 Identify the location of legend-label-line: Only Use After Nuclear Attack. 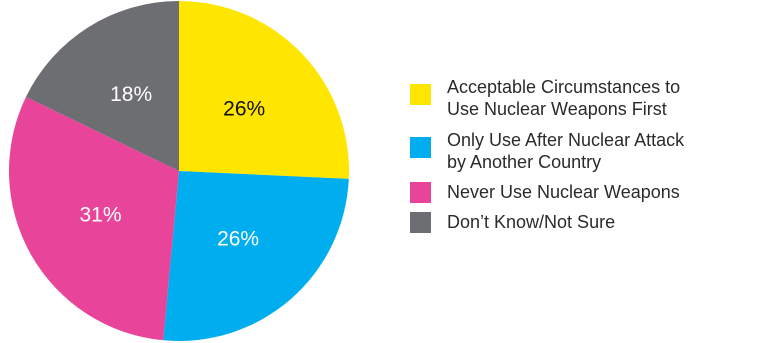
(566, 140).